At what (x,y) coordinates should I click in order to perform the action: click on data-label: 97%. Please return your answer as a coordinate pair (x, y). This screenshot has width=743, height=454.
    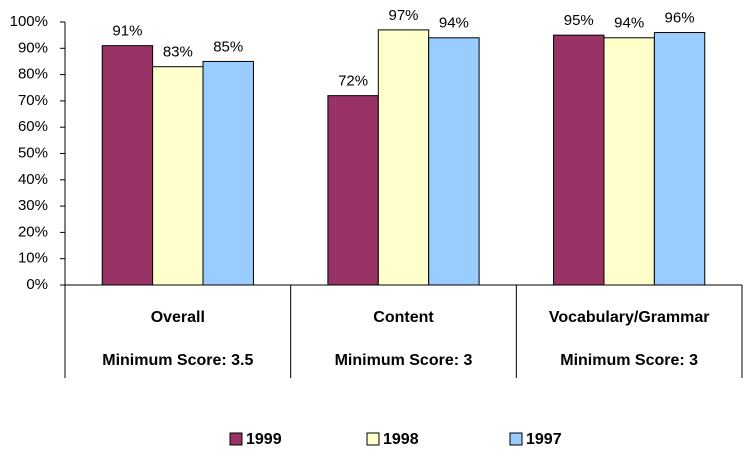
    Looking at the image, I should click on (403, 15).